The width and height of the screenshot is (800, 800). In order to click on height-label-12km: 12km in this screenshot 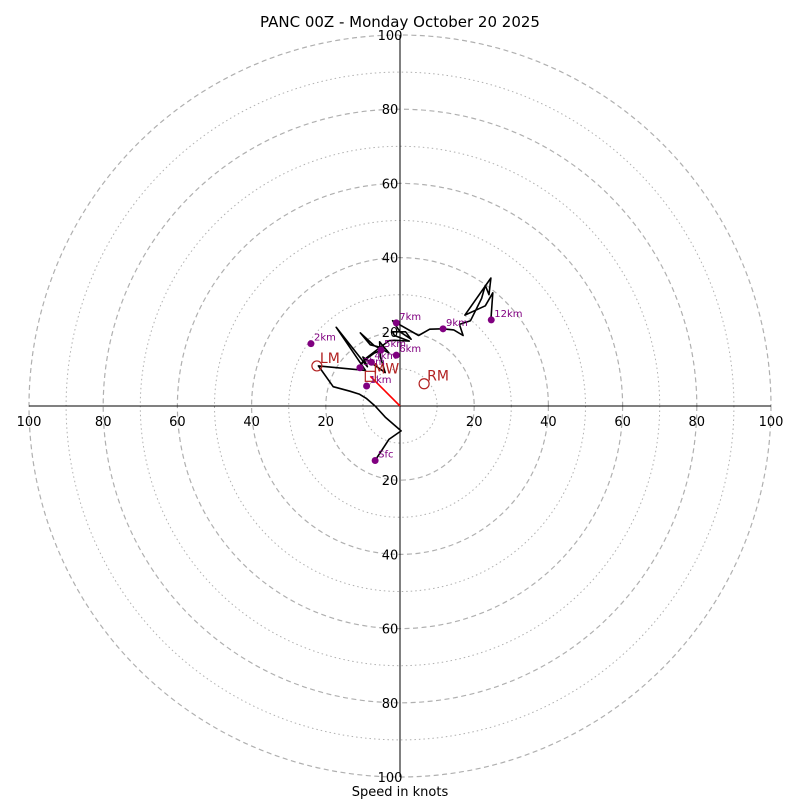, I will do `click(508, 314)`.